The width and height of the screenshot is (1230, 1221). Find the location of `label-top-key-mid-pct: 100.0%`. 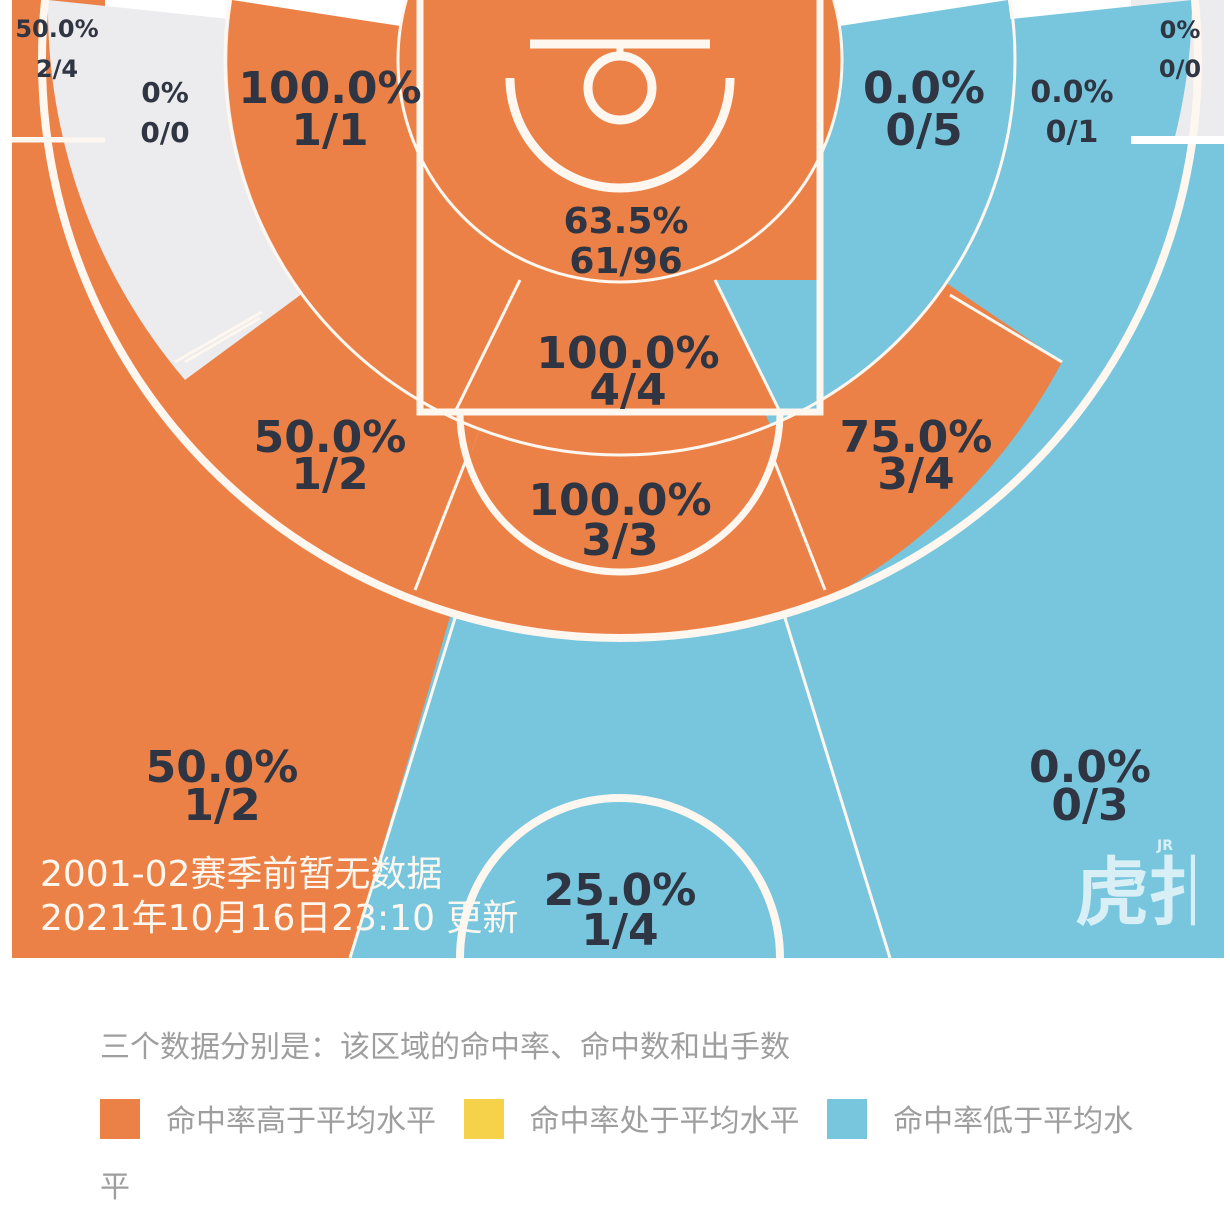

label-top-key-mid-pct: 100.0% is located at coordinates (619, 500).